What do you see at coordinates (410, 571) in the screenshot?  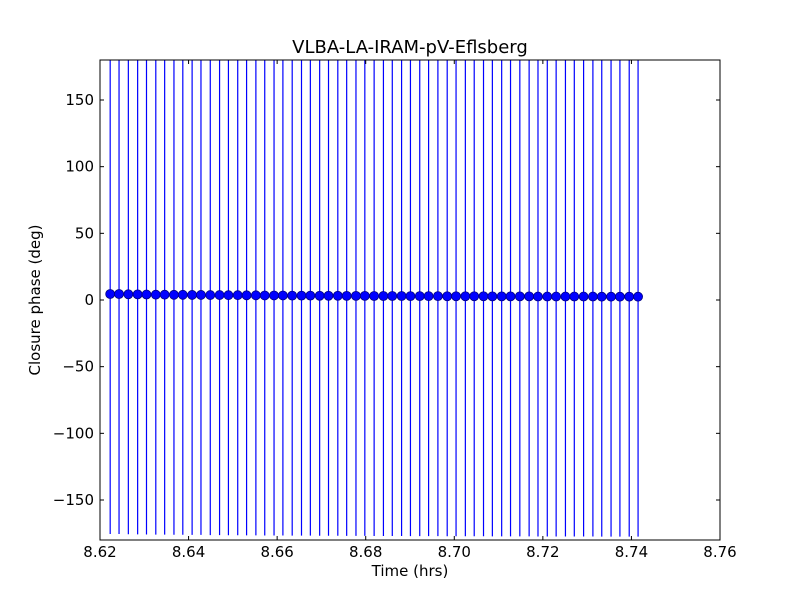 I see `x-axis-label: Time (hrs)` at bounding box center [410, 571].